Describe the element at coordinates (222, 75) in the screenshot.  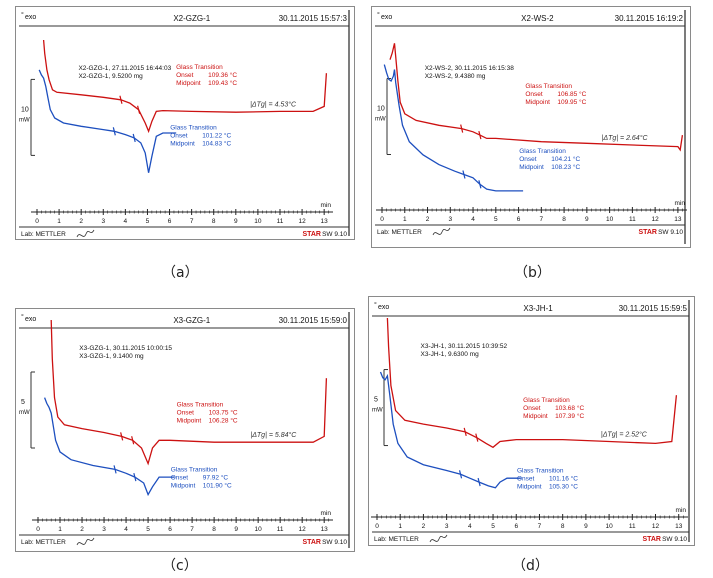
I see `red-onset-value: 109.36 °C` at that location.